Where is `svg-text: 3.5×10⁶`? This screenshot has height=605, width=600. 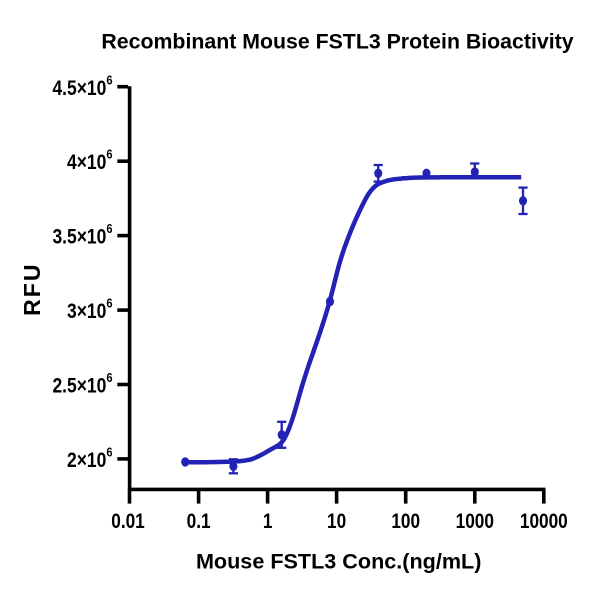
svg-text: 3.5×10⁶ is located at coordinates (82, 235).